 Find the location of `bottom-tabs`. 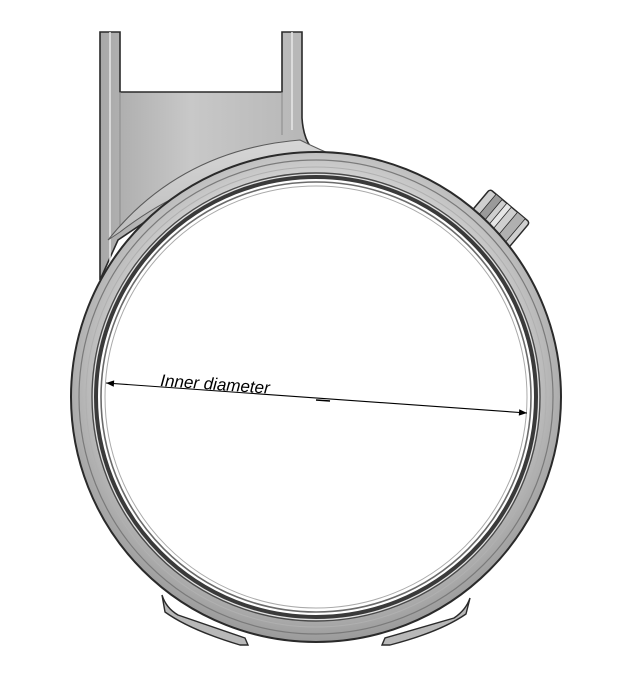

bottom-tabs is located at coordinates (316, 620).